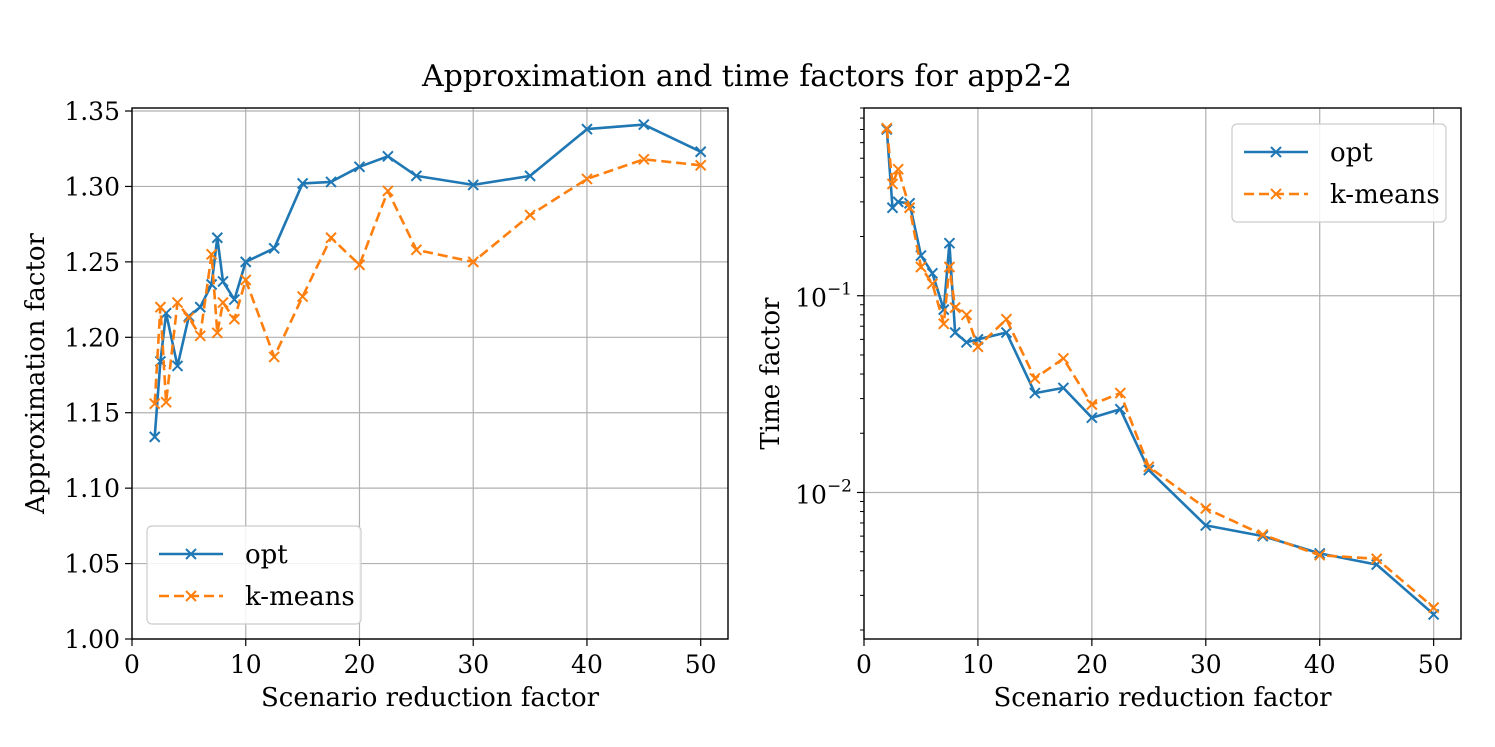 The height and width of the screenshot is (747, 1495). Describe the element at coordinates (1276, 194) in the screenshot. I see `legend-marker-k-means` at that location.